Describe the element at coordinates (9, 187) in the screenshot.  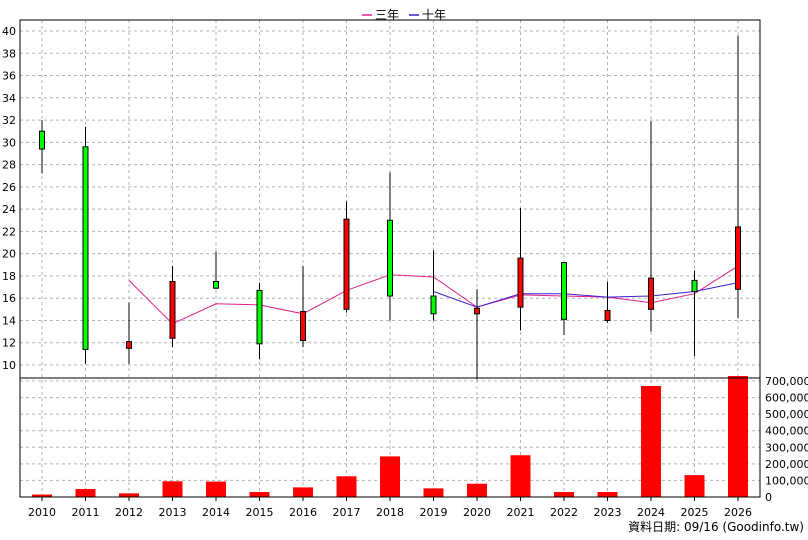
I see `price-tick-label: 26` at that location.